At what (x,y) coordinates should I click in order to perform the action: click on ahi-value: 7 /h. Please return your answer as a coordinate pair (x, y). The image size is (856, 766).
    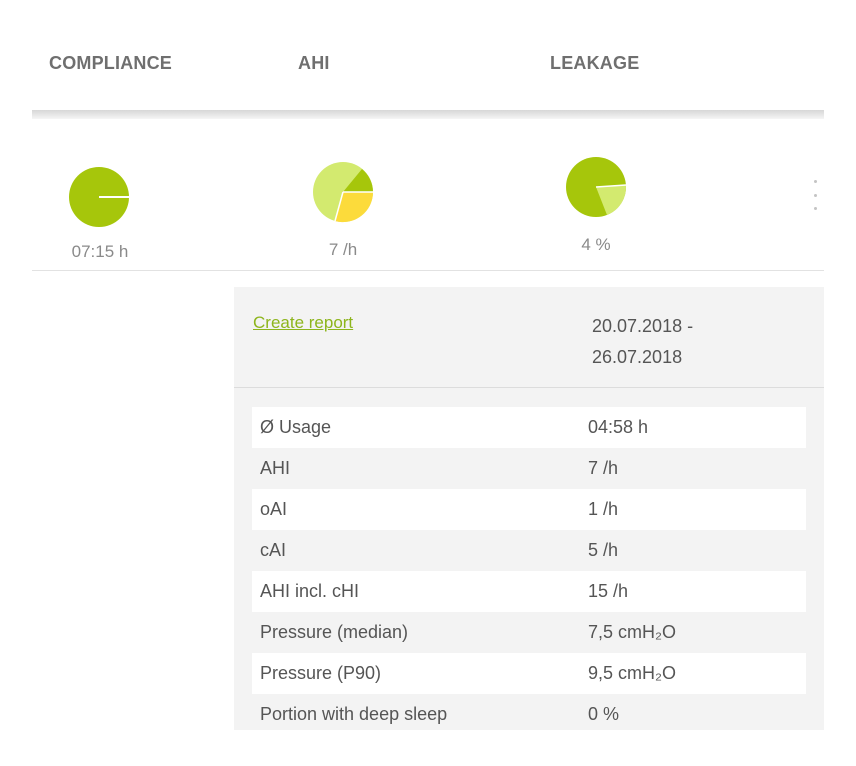
    Looking at the image, I should click on (343, 249).